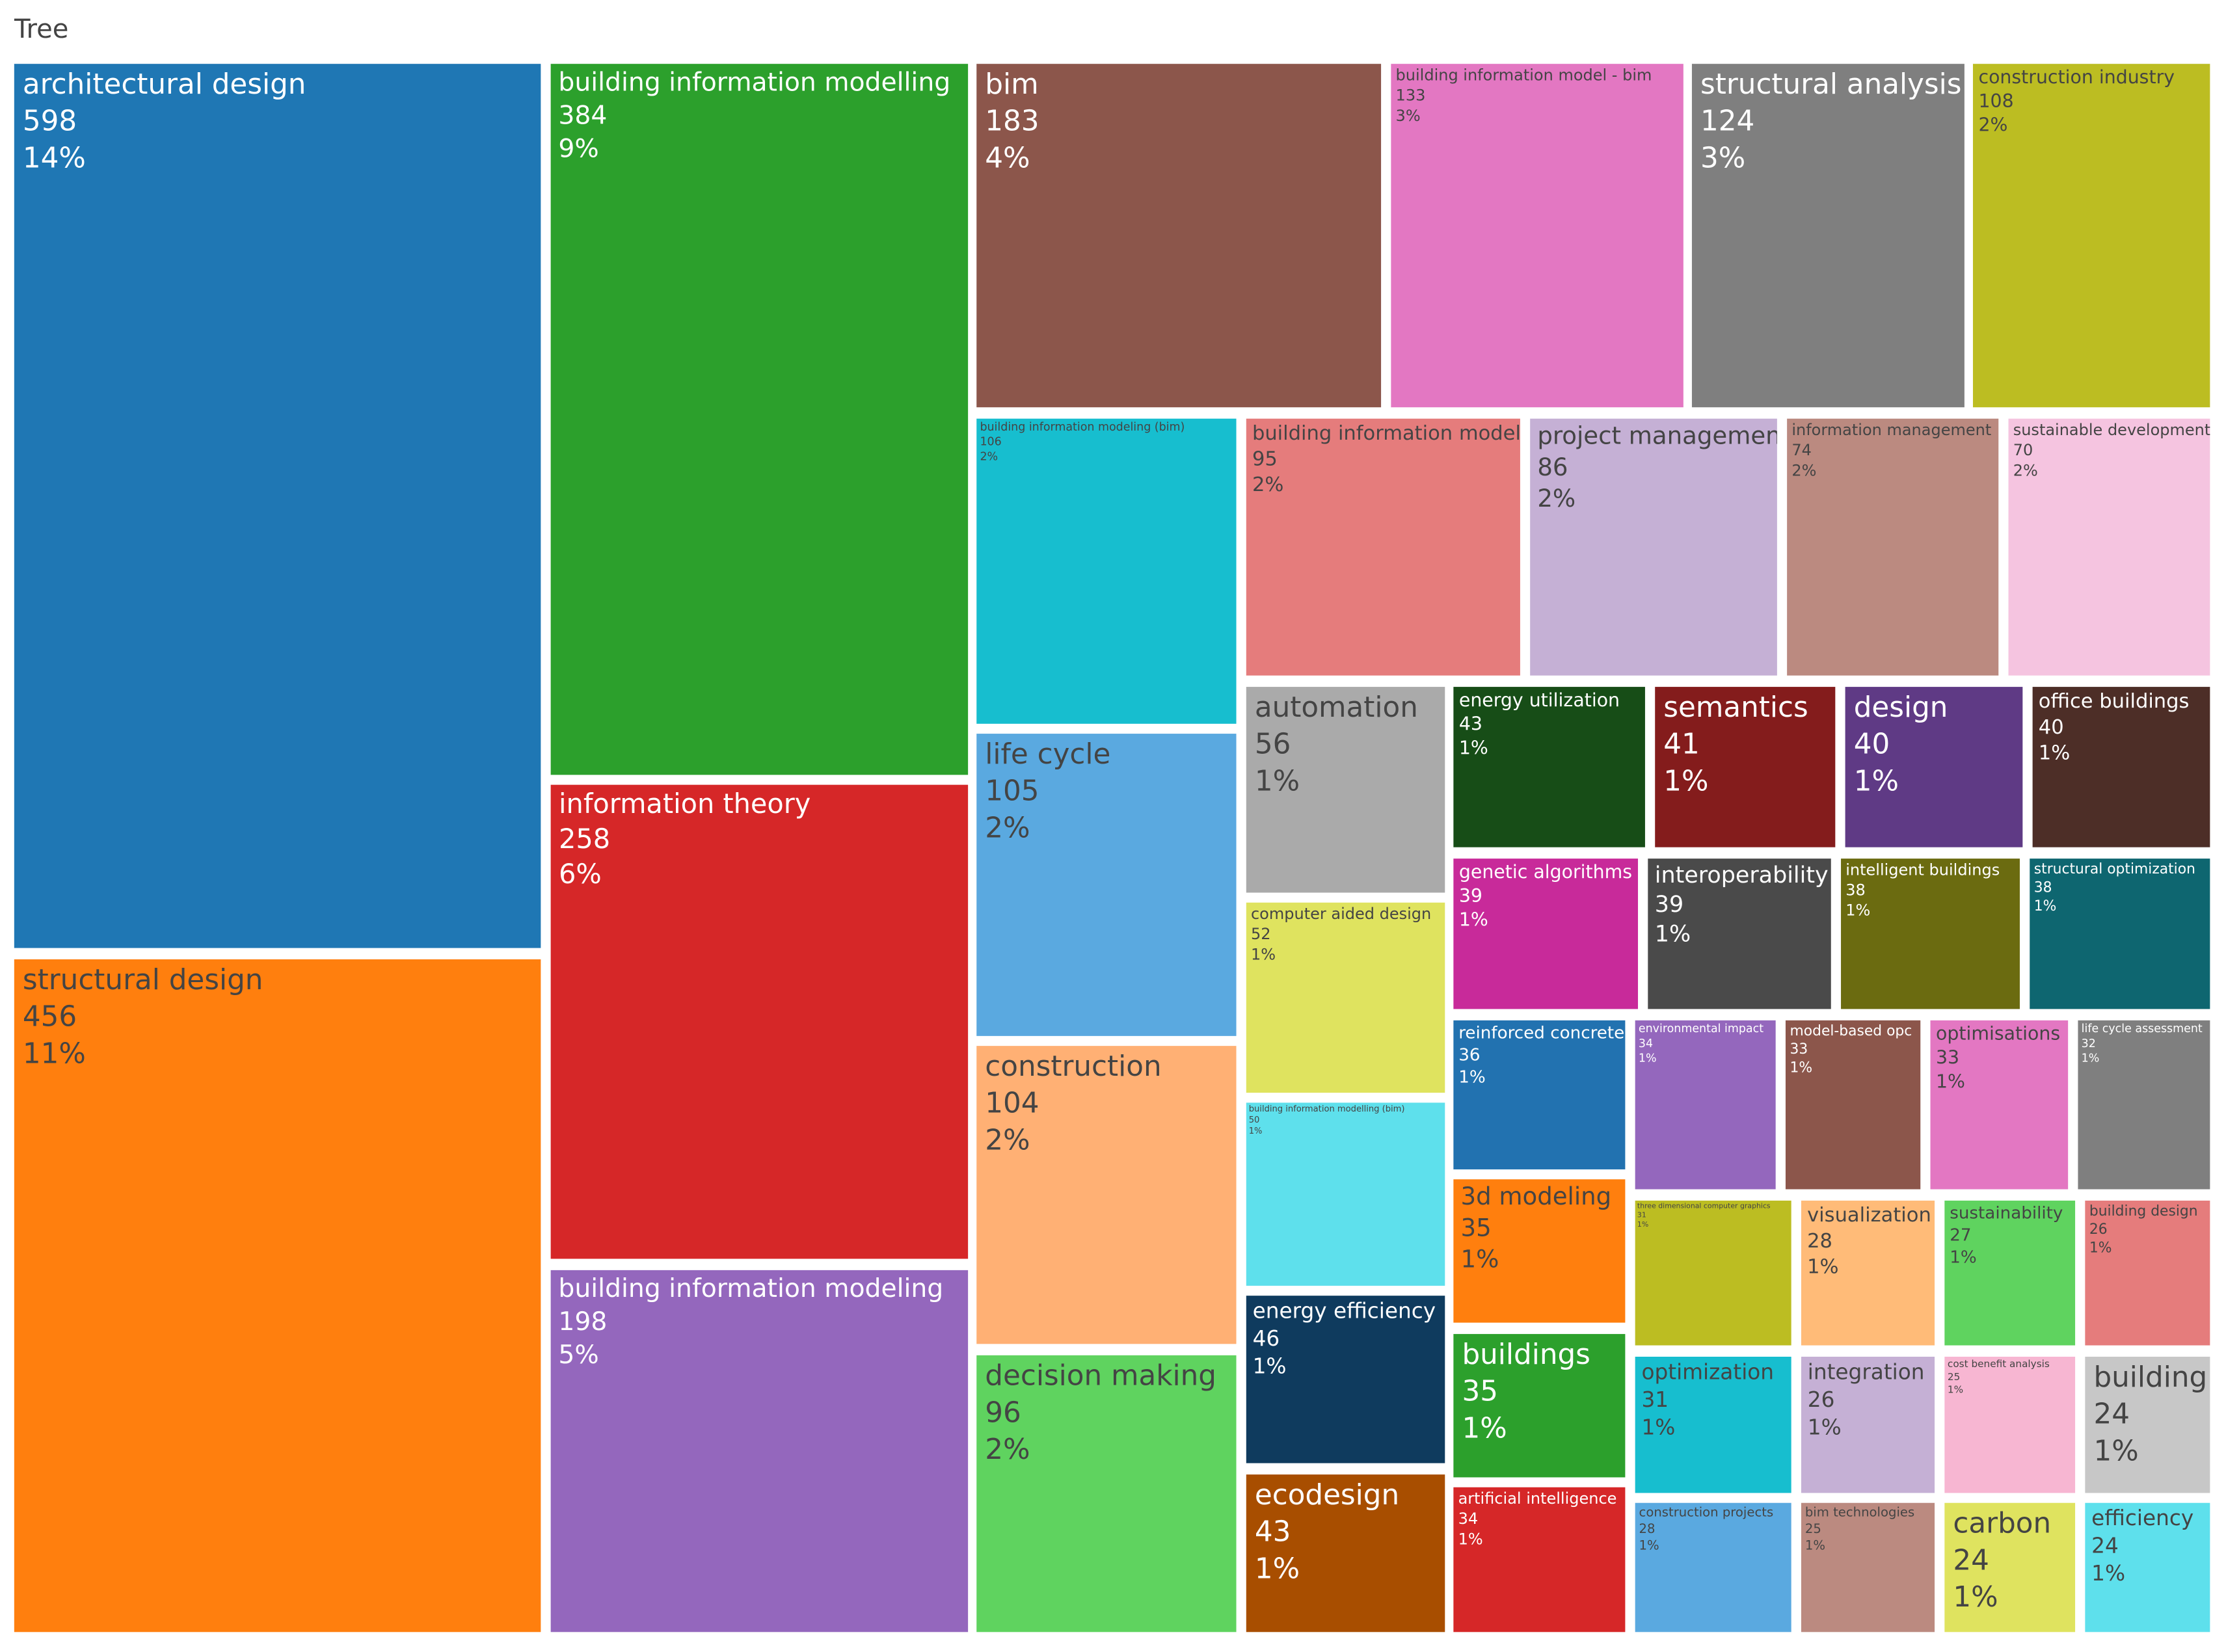  I want to click on tile-label: ecodesign, so click(1327, 1495).